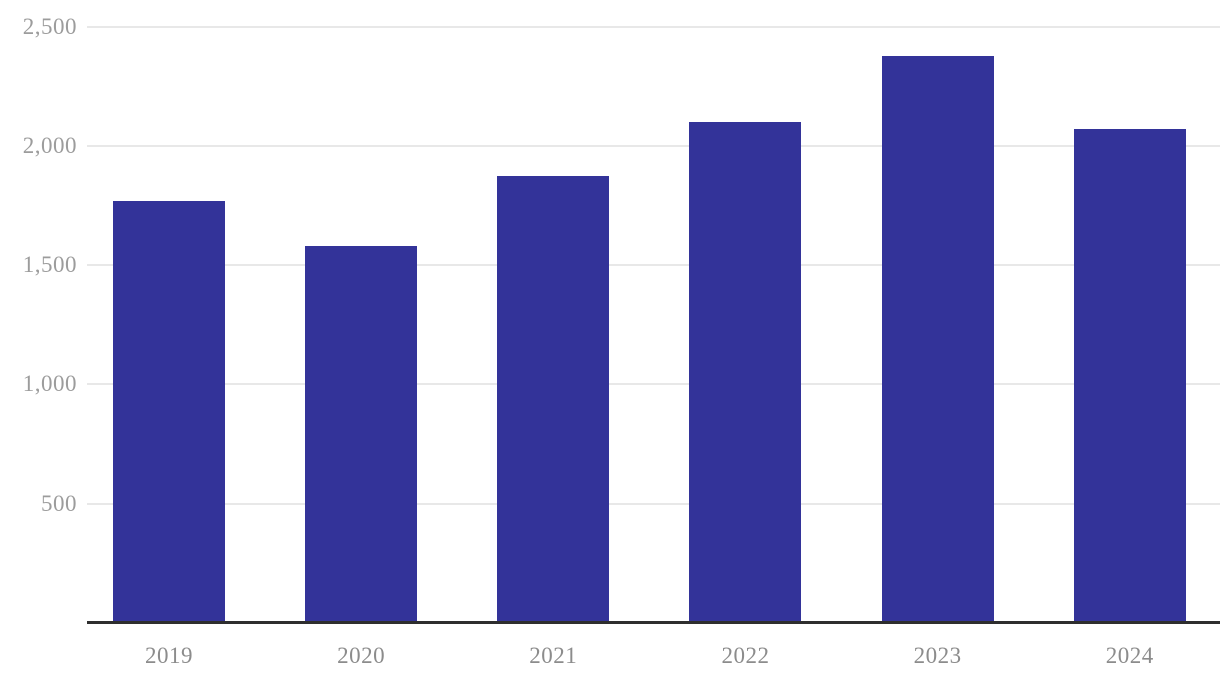 The image size is (1220, 686). What do you see at coordinates (937, 655) in the screenshot?
I see `x-axis-tick-label: 2023` at bounding box center [937, 655].